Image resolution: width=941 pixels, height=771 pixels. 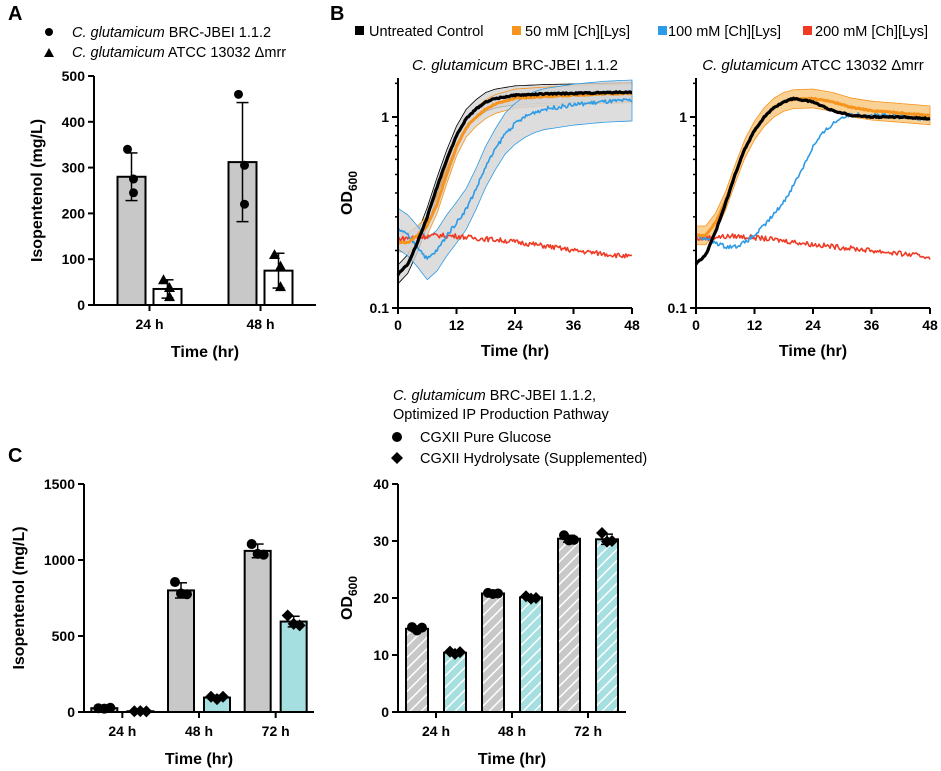 What do you see at coordinates (15, 456) in the screenshot?
I see `panel-label-c: C` at bounding box center [15, 456].